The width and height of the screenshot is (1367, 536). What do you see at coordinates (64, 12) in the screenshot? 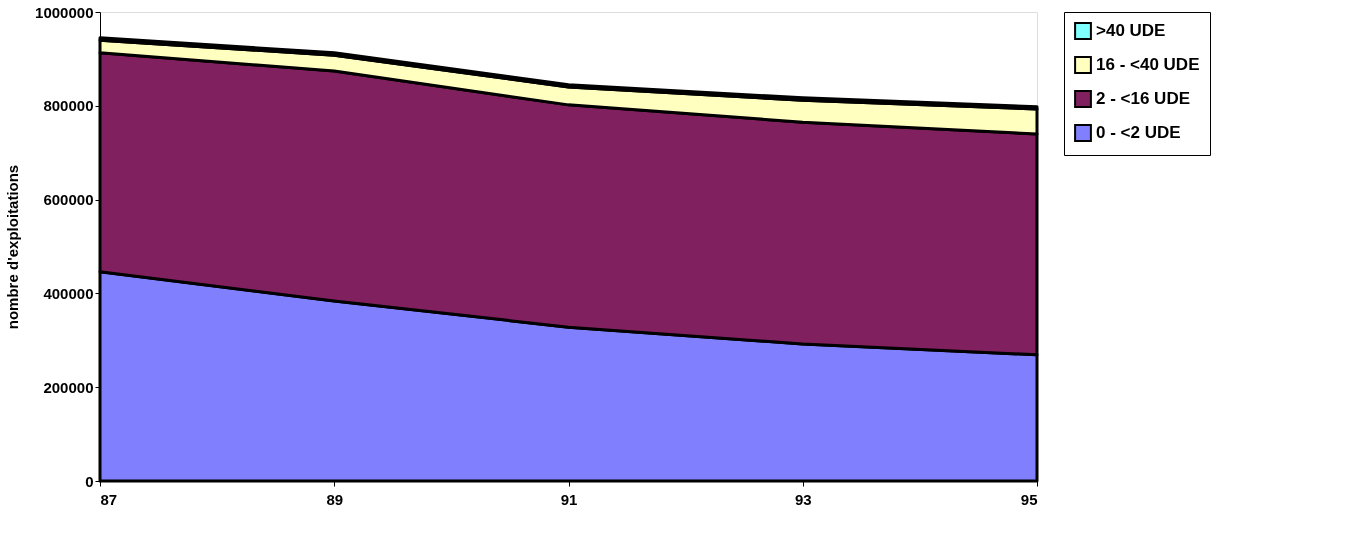
I see `y-tick-label: 1000000` at bounding box center [64, 12].